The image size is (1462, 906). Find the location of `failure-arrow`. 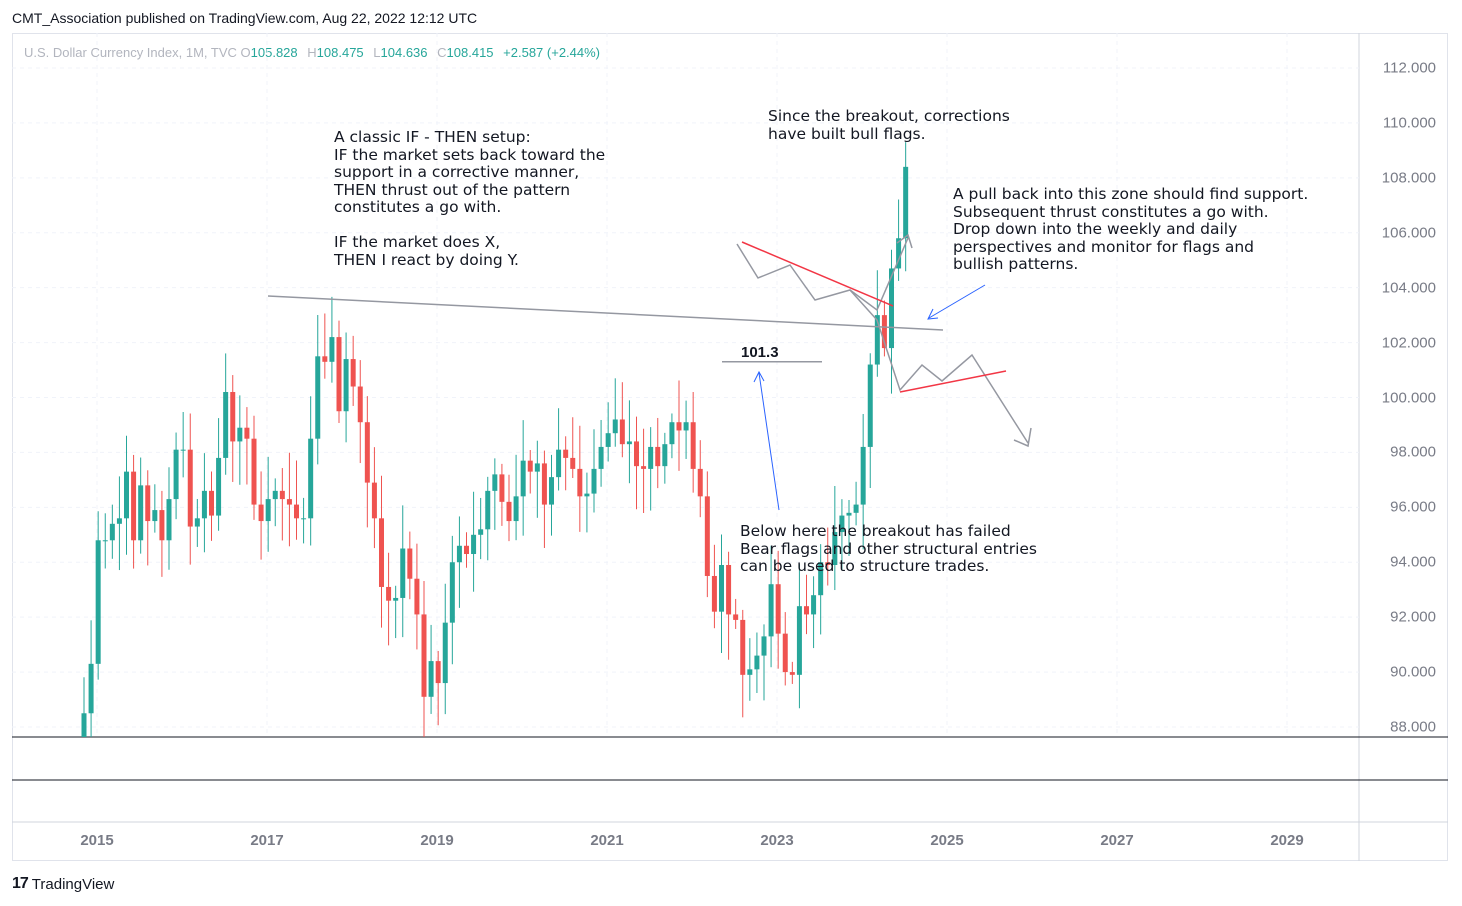

failure-arrow is located at coordinates (769, 441).